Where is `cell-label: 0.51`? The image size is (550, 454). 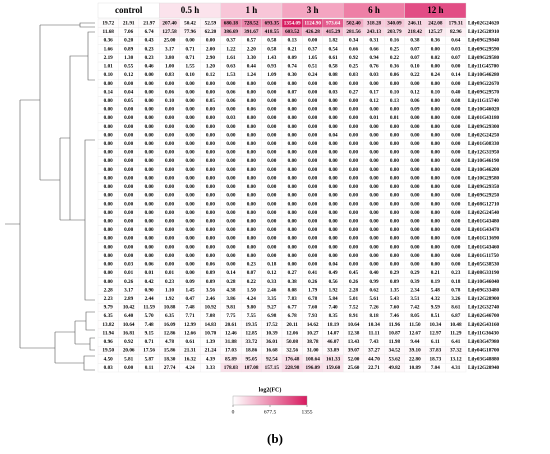
cell-label: 0.51 is located at coordinates (312, 67).